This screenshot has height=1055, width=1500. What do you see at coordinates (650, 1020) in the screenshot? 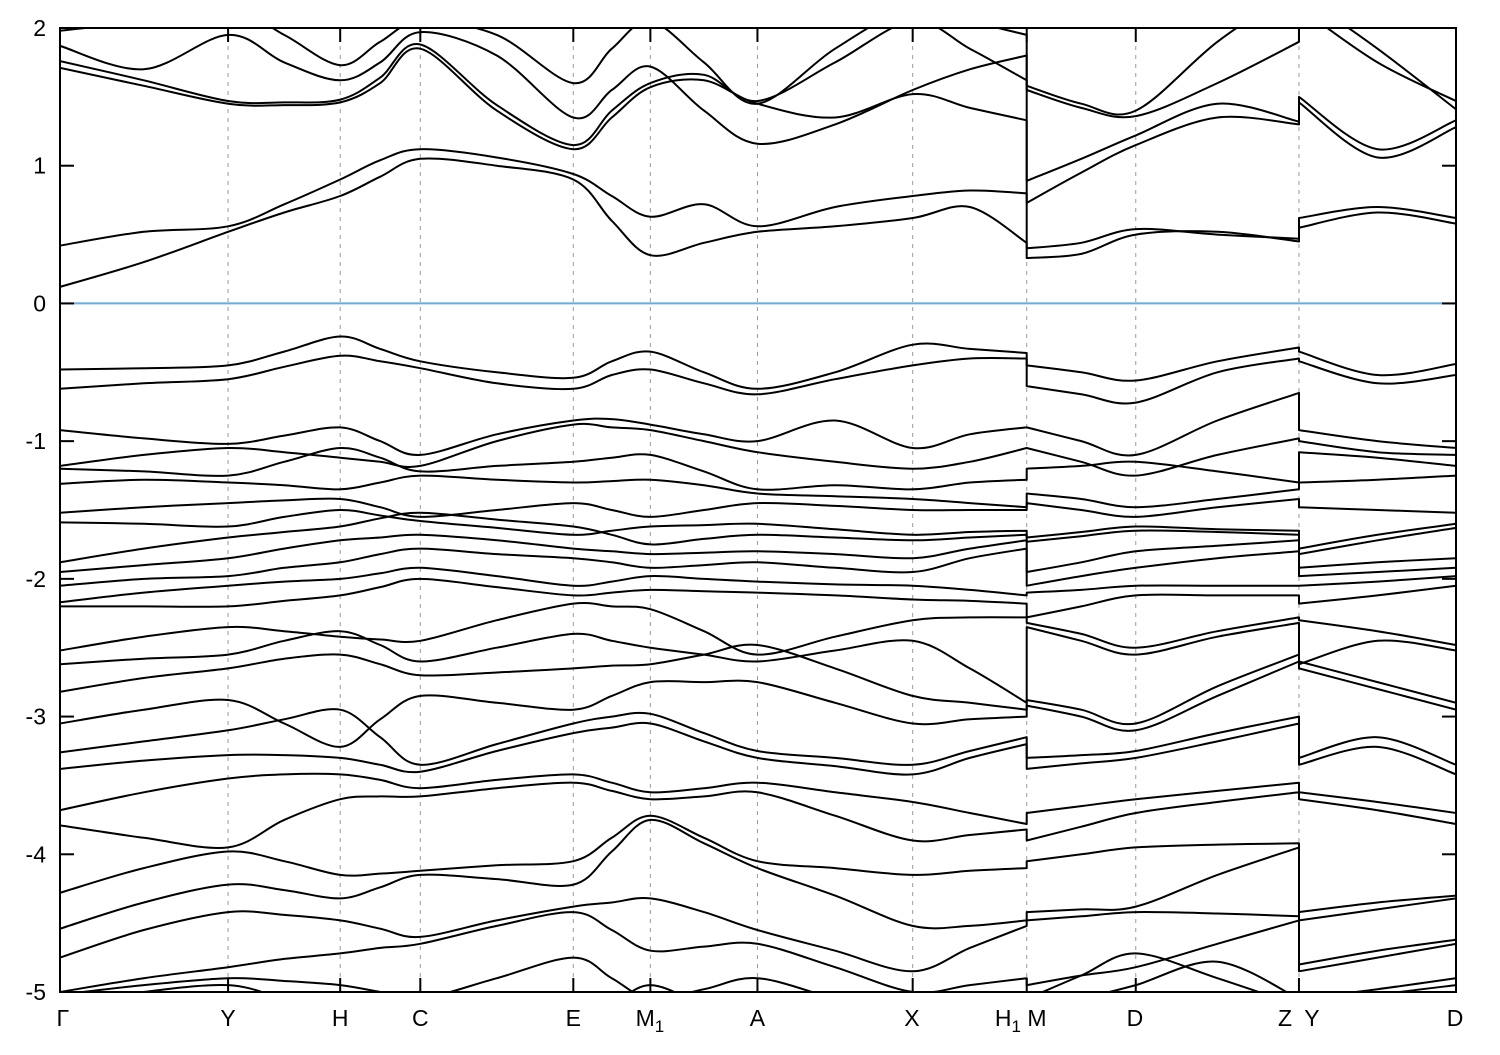
I see `kpoint-label: M1` at bounding box center [650, 1020].